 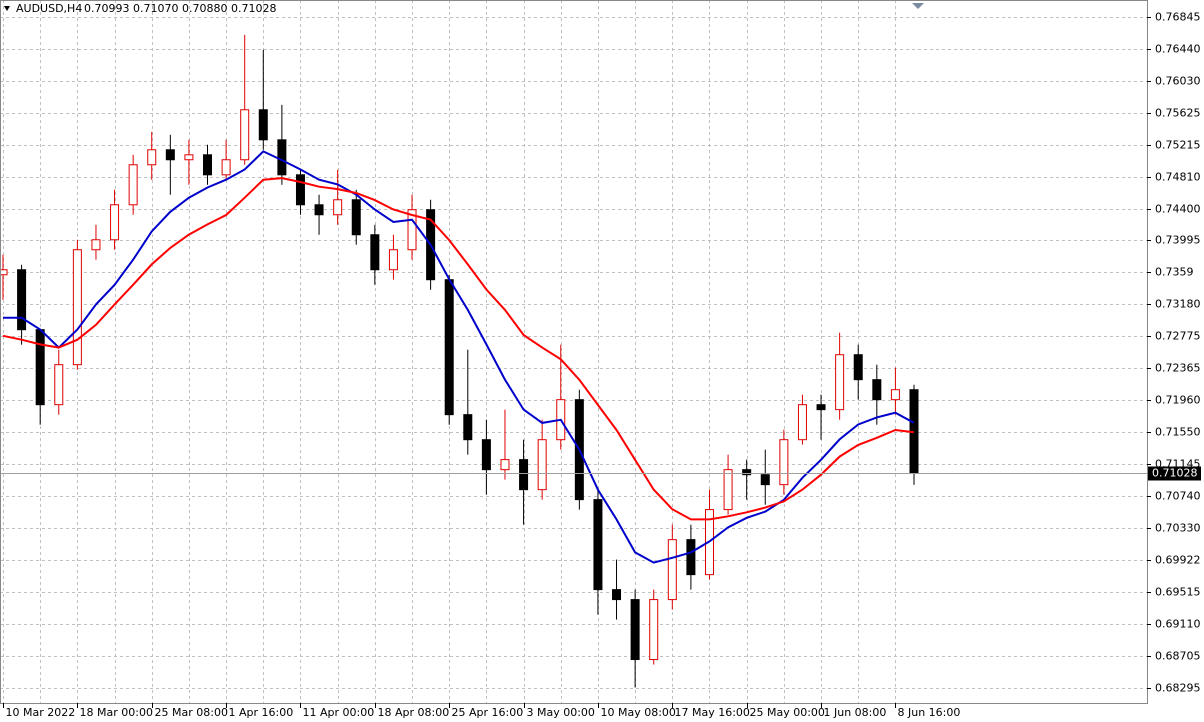 What do you see at coordinates (339, 712) in the screenshot?
I see `x-tick-label: 11 Apr 00:00` at bounding box center [339, 712].